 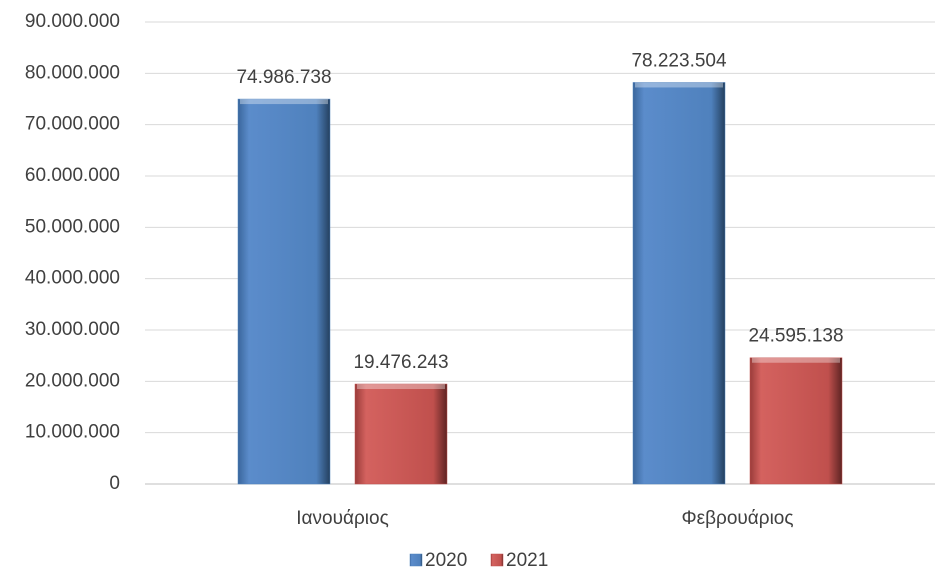 What do you see at coordinates (400, 362) in the screenshot?
I see `data-label: 19.476.243` at bounding box center [400, 362].